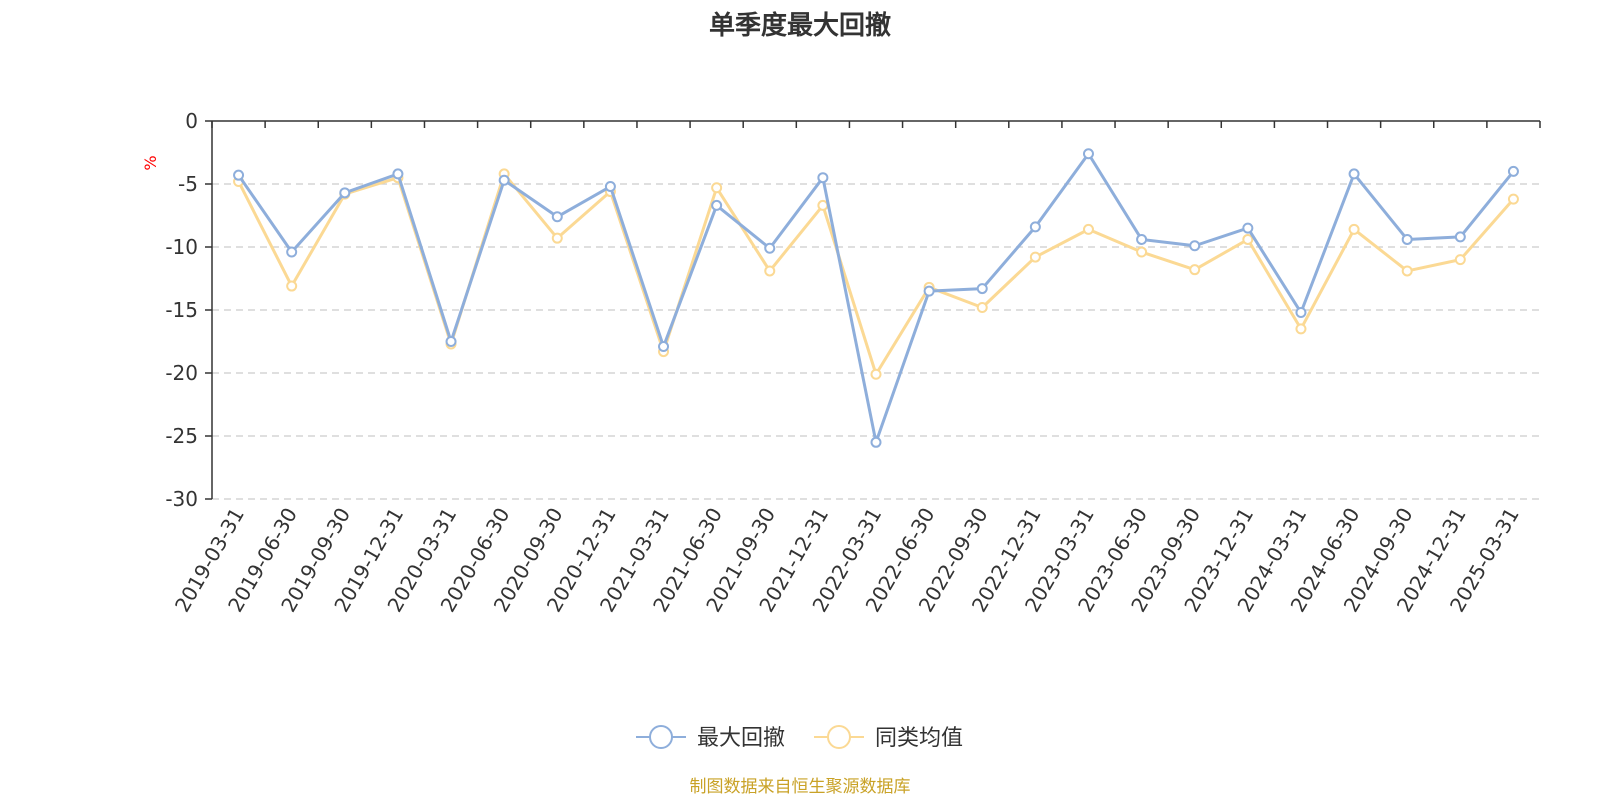 The height and width of the screenshot is (800, 1600). What do you see at coordinates (181, 436) in the screenshot?
I see `y-tick-label: -25` at bounding box center [181, 436].